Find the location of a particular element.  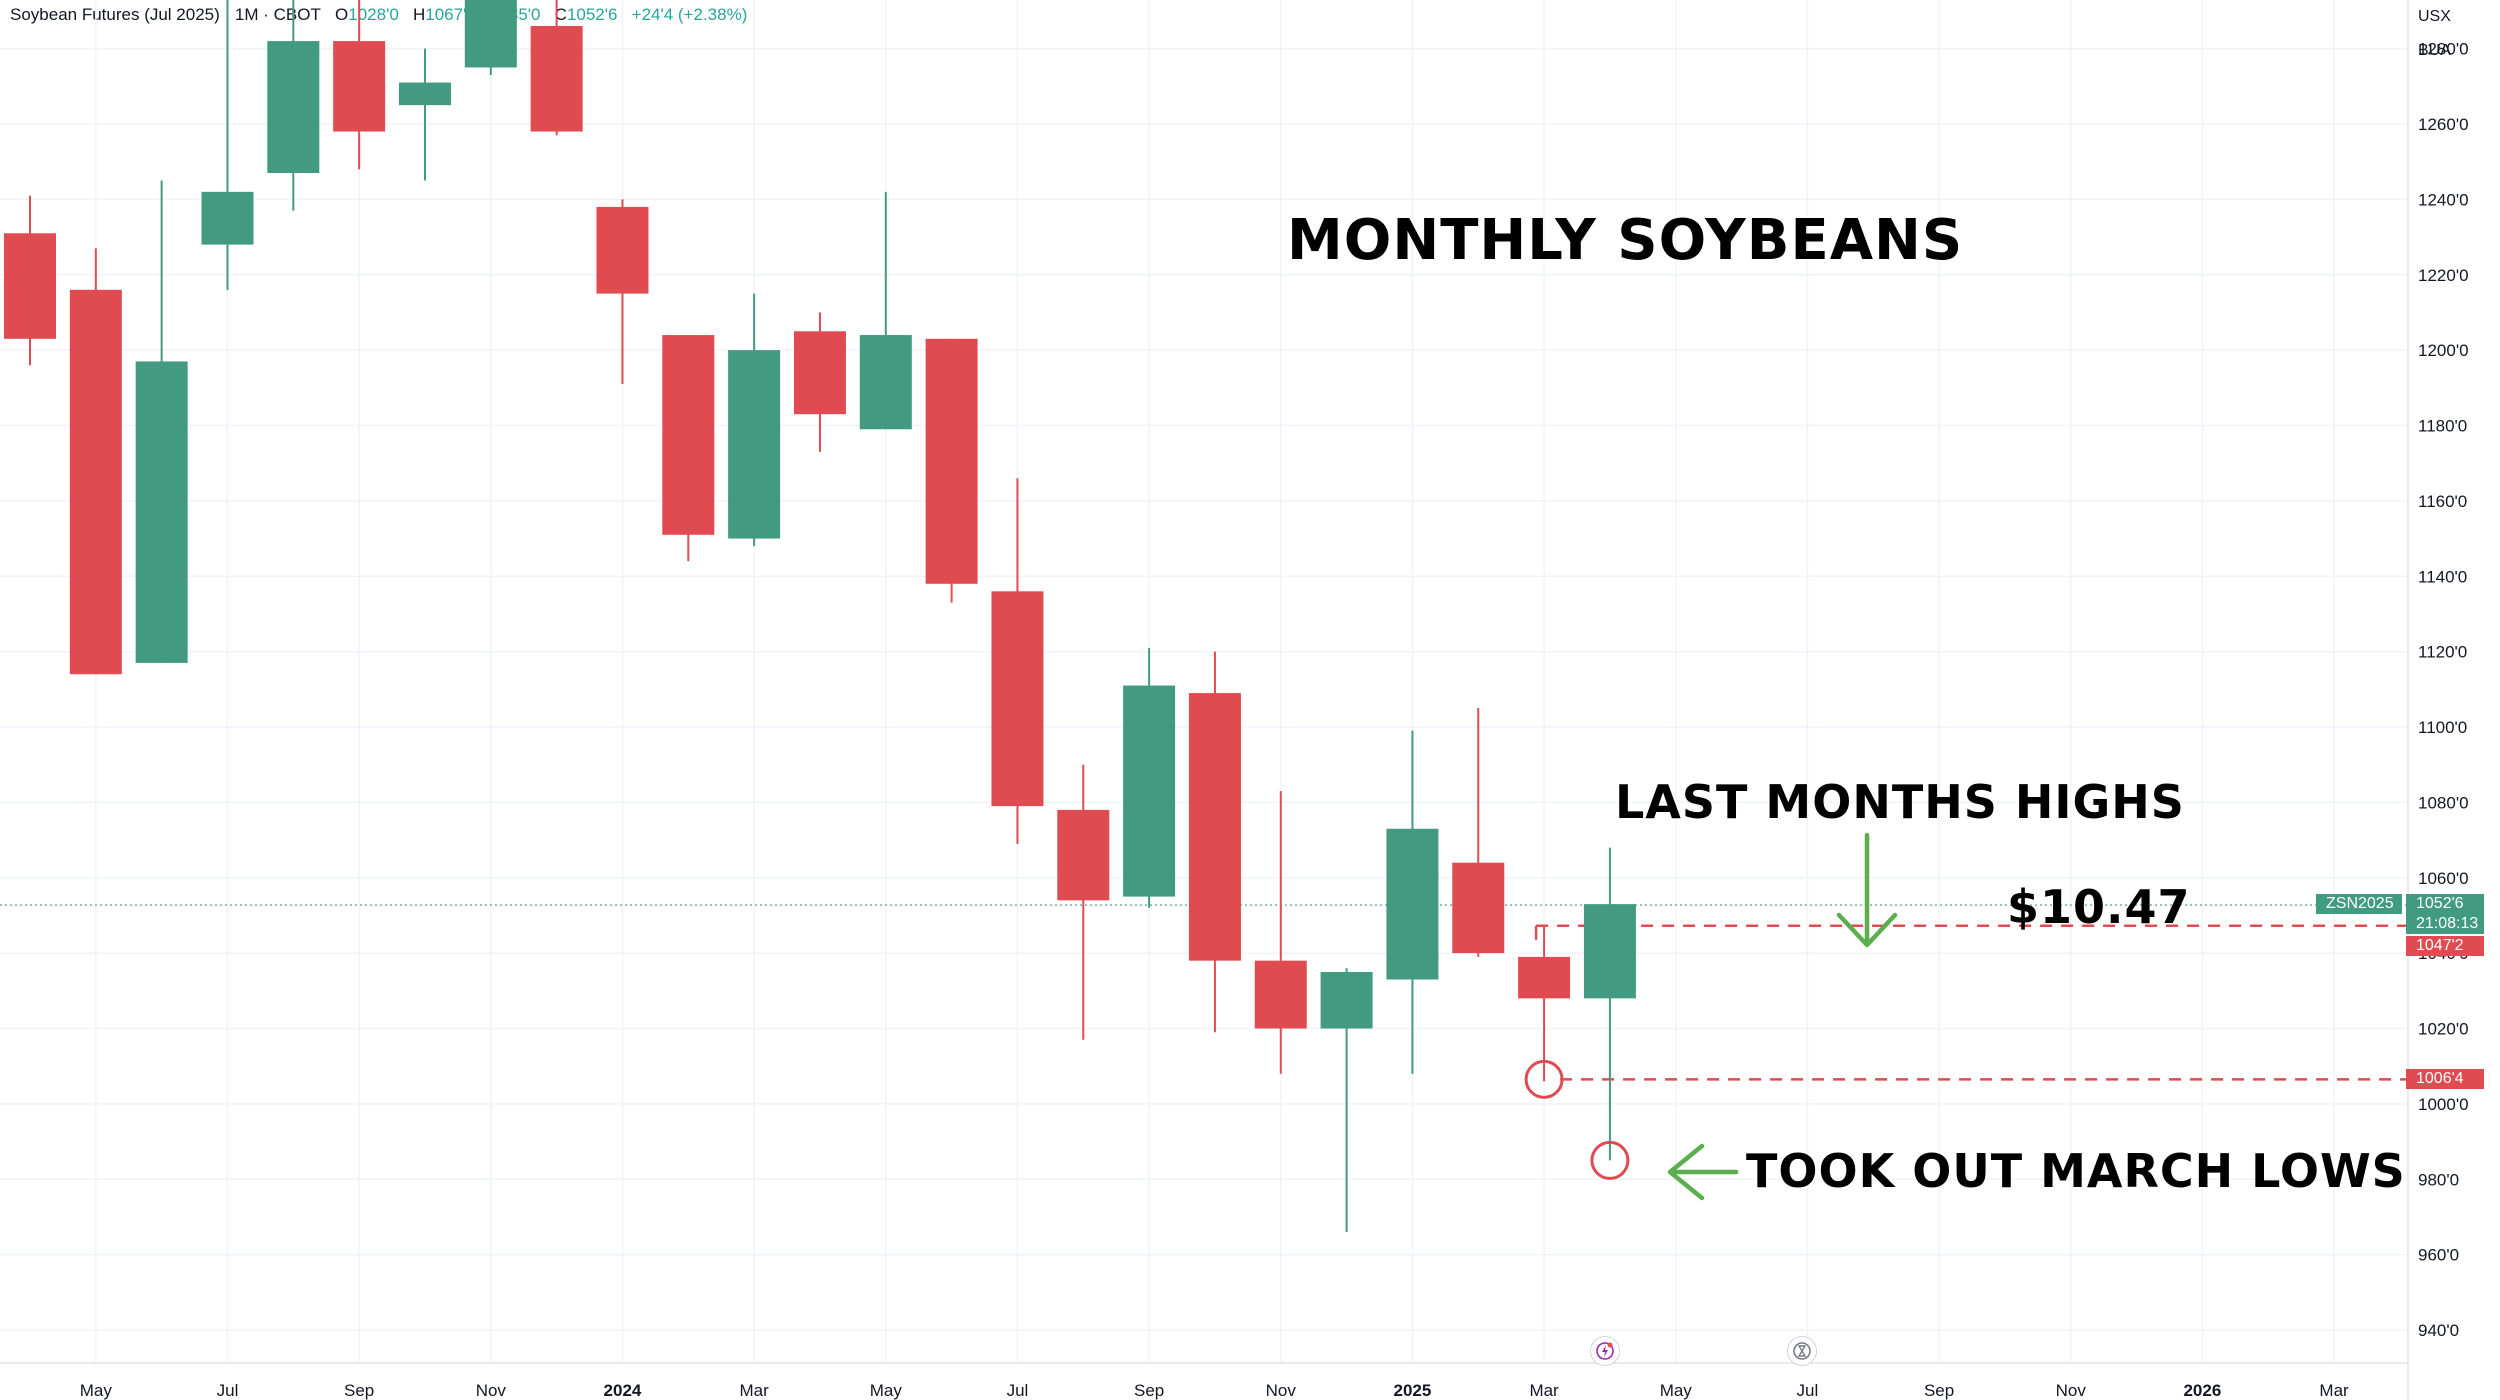

chart-annotation-title: MONTHLY SOYBEANS is located at coordinates (1625, 240).